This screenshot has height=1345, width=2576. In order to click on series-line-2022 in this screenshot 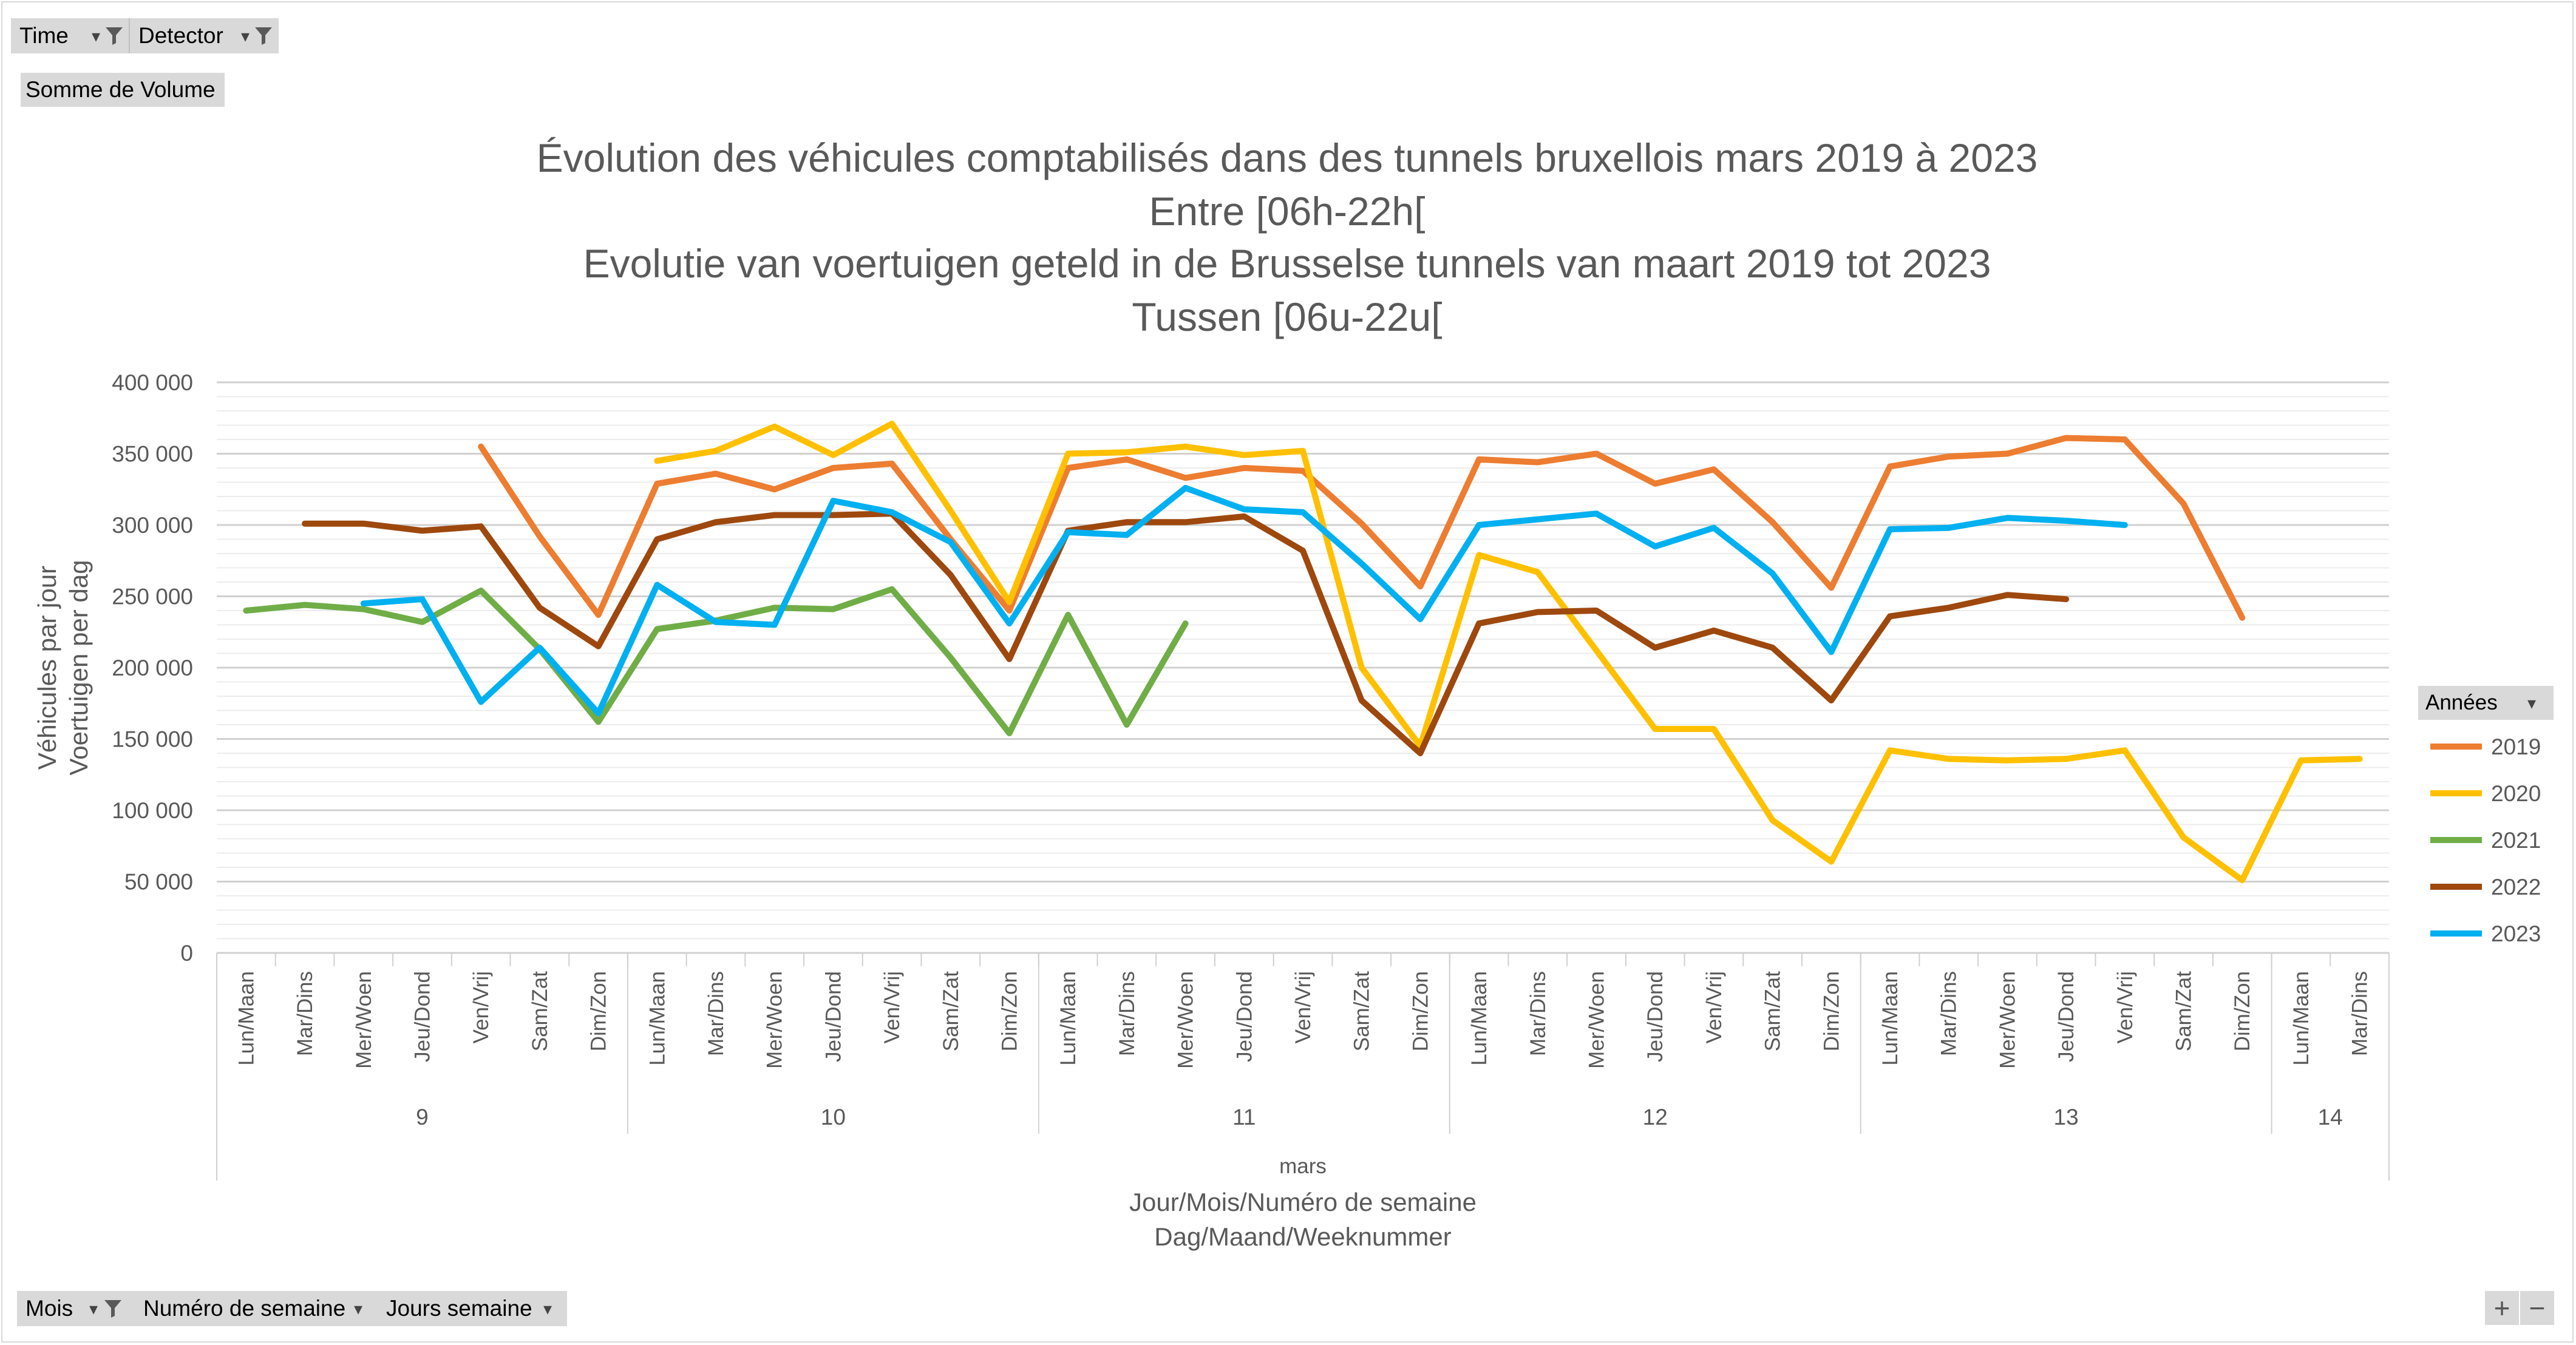, I will do `click(1186, 633)`.